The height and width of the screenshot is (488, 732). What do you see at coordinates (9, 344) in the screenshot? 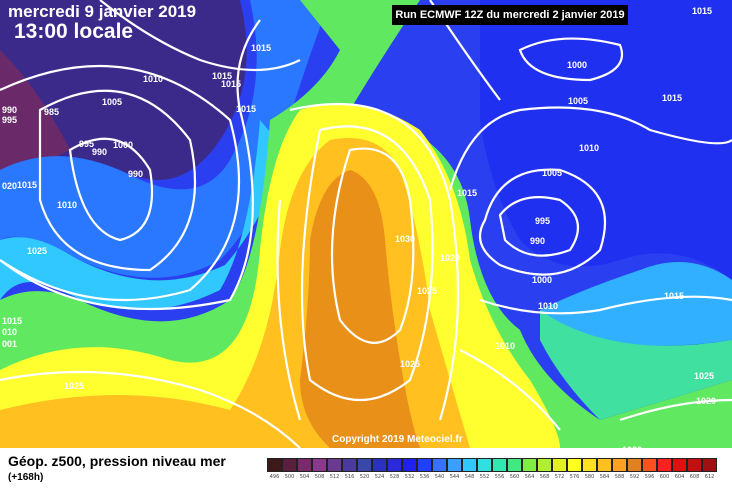
I see `isobar-value-label: 001` at bounding box center [9, 344].